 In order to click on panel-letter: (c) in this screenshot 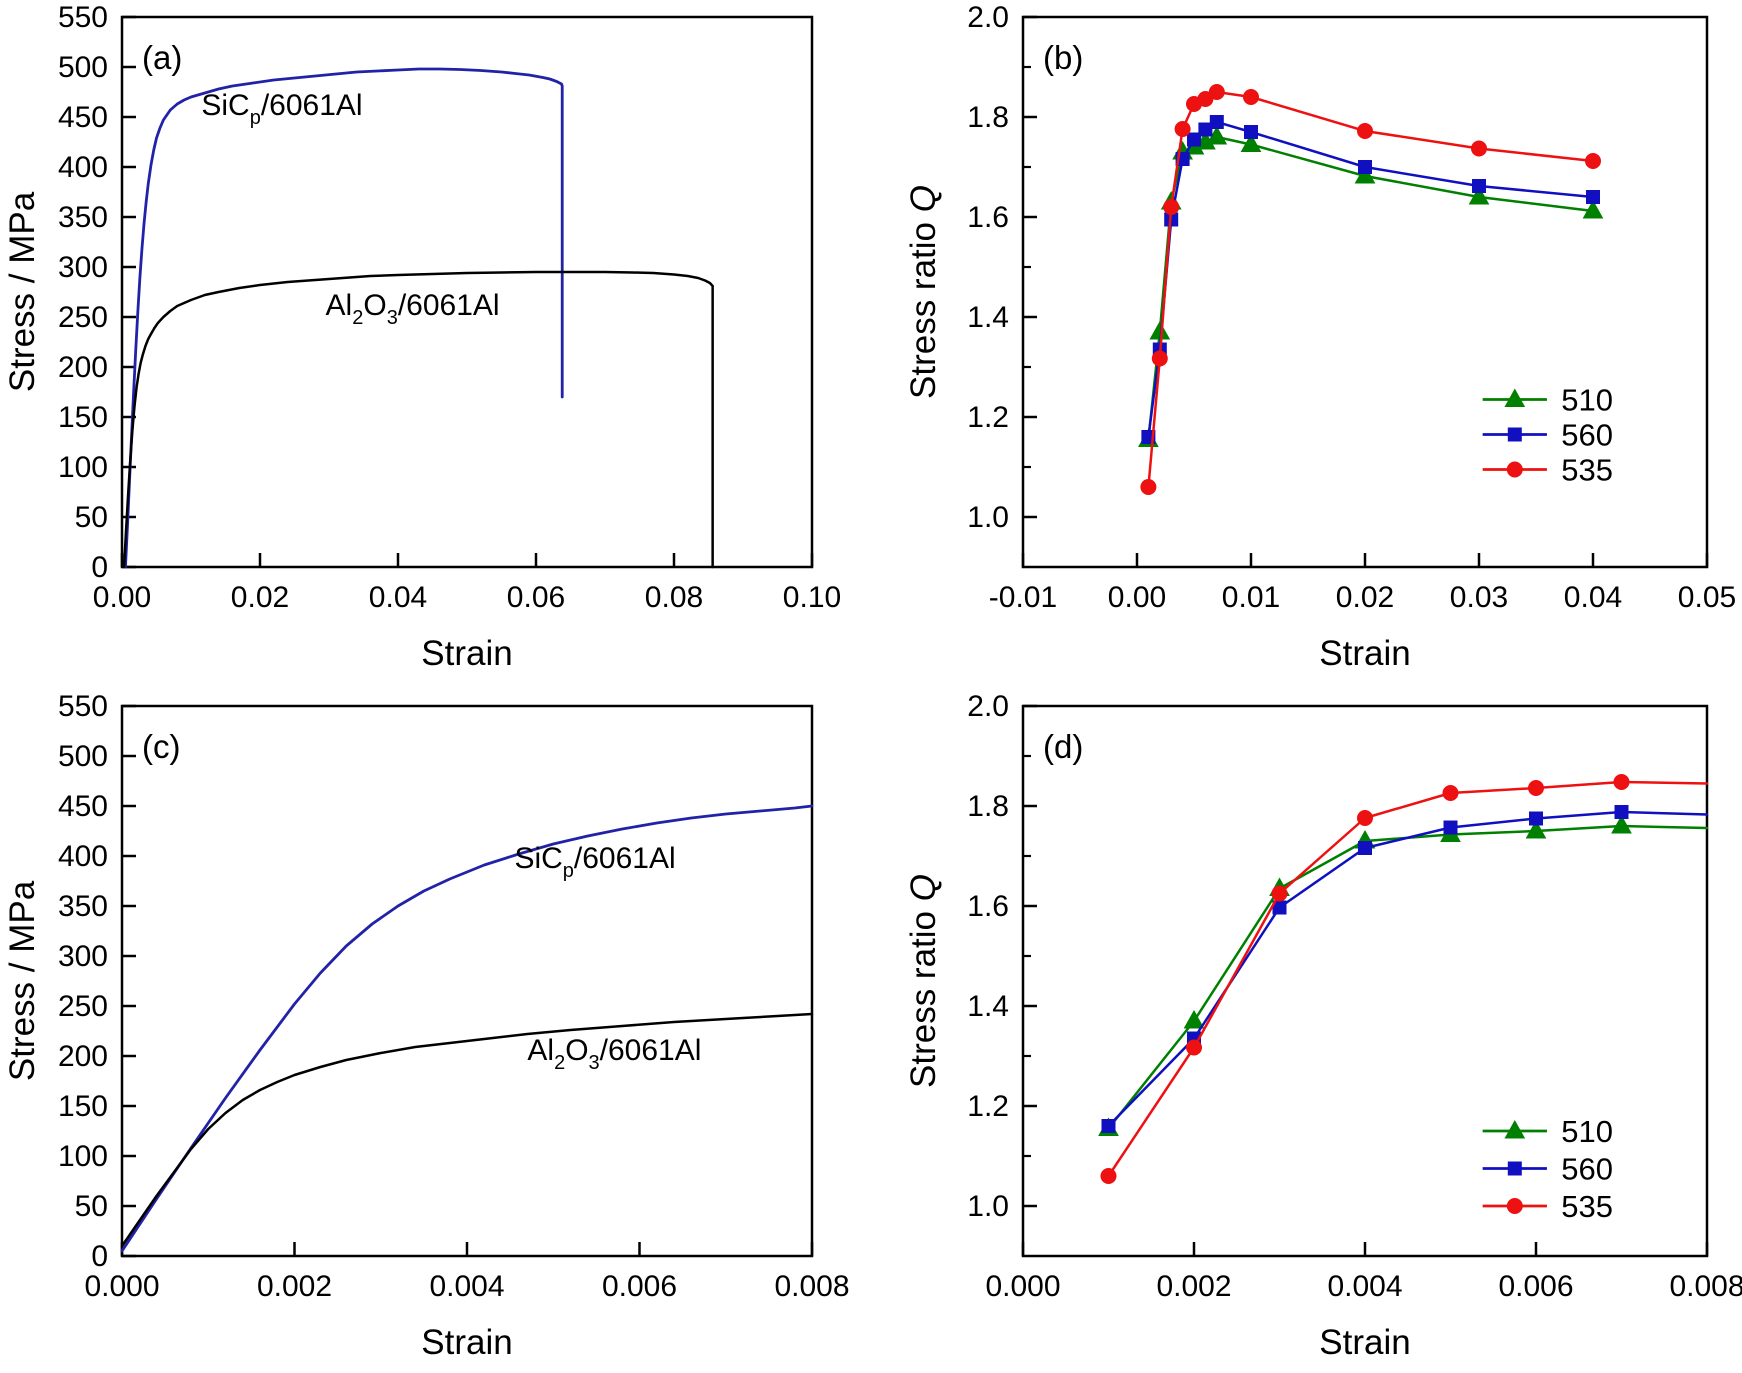, I will do `click(161, 746)`.